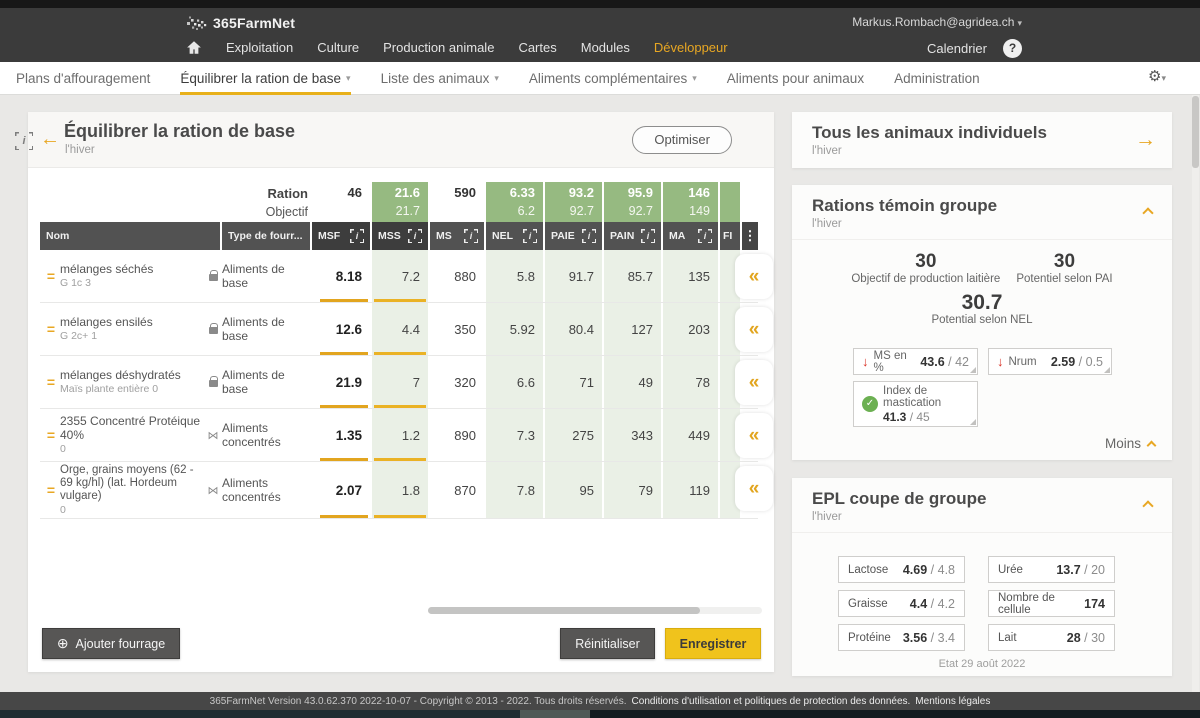 The width and height of the screenshot is (1200, 718). What do you see at coordinates (937, 22) in the screenshot?
I see `user-account-menu: Markus.Rombach@agridea.ch ▾` at bounding box center [937, 22].